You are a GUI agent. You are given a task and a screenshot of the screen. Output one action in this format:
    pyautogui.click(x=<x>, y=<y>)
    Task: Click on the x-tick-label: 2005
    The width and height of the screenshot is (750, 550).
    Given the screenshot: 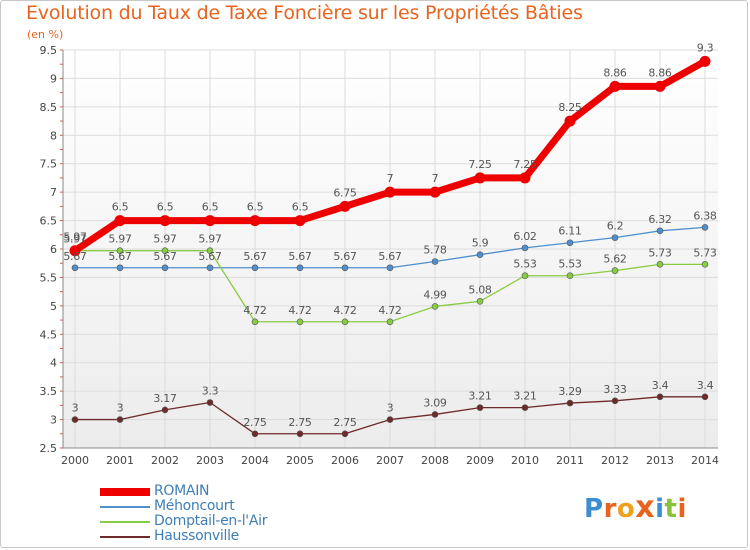 What is the action you would take?
    pyautogui.click(x=300, y=460)
    